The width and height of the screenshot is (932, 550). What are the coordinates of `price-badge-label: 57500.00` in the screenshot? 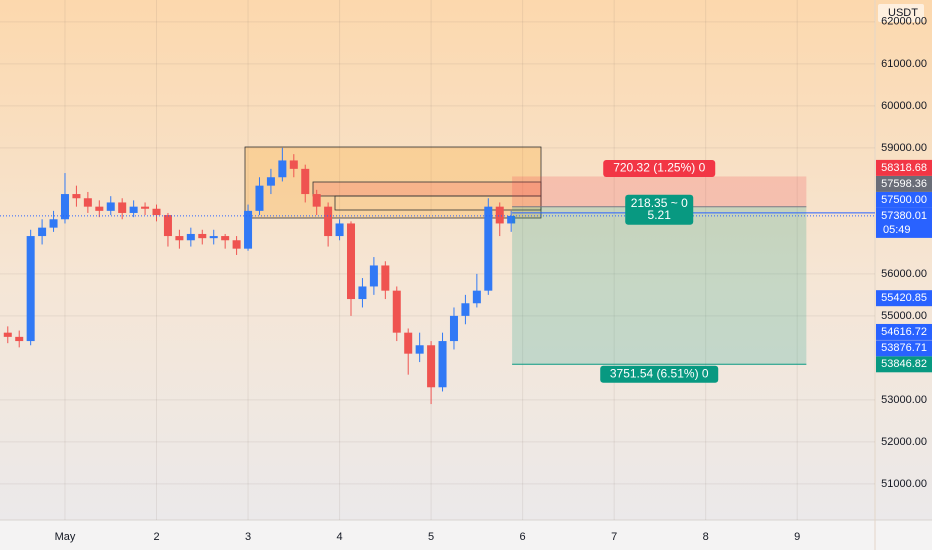 It's located at (904, 200).